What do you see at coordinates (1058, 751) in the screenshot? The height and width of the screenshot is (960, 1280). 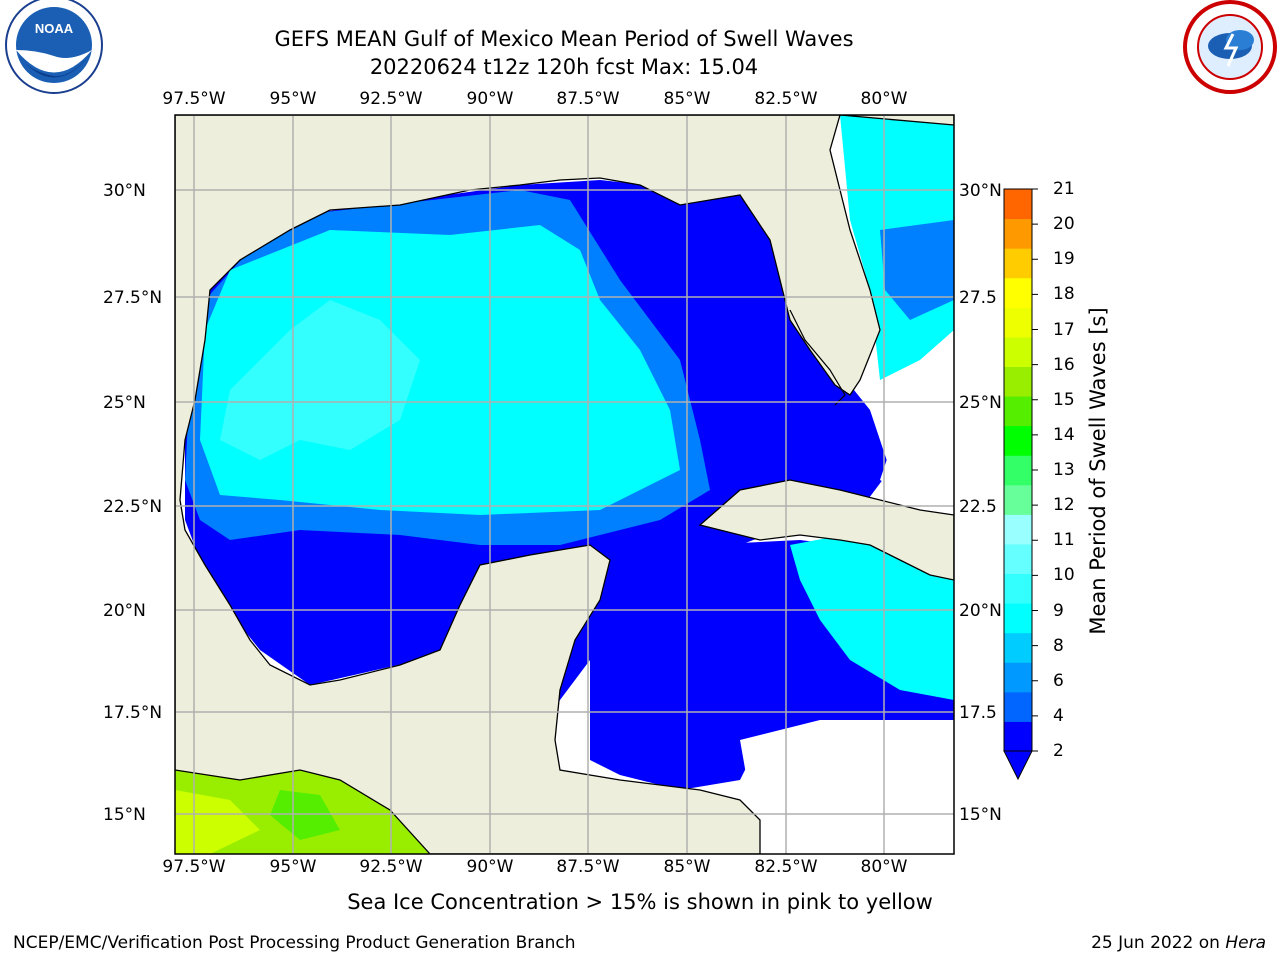 I see `colorbar-tick-label: 2` at bounding box center [1058, 751].